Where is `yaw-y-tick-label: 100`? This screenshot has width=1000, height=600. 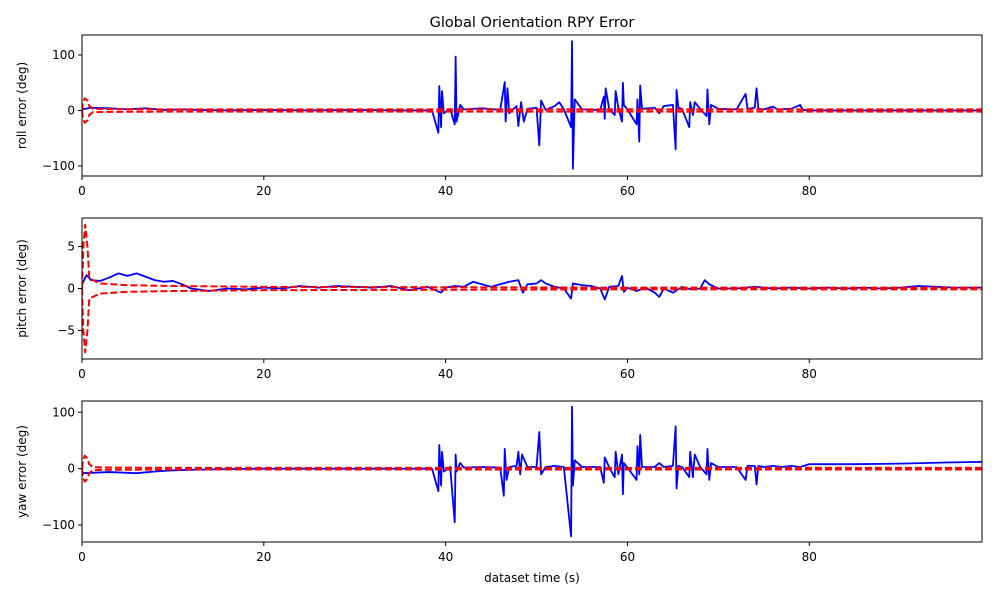
yaw-y-tick-label: 100 is located at coordinates (63, 412).